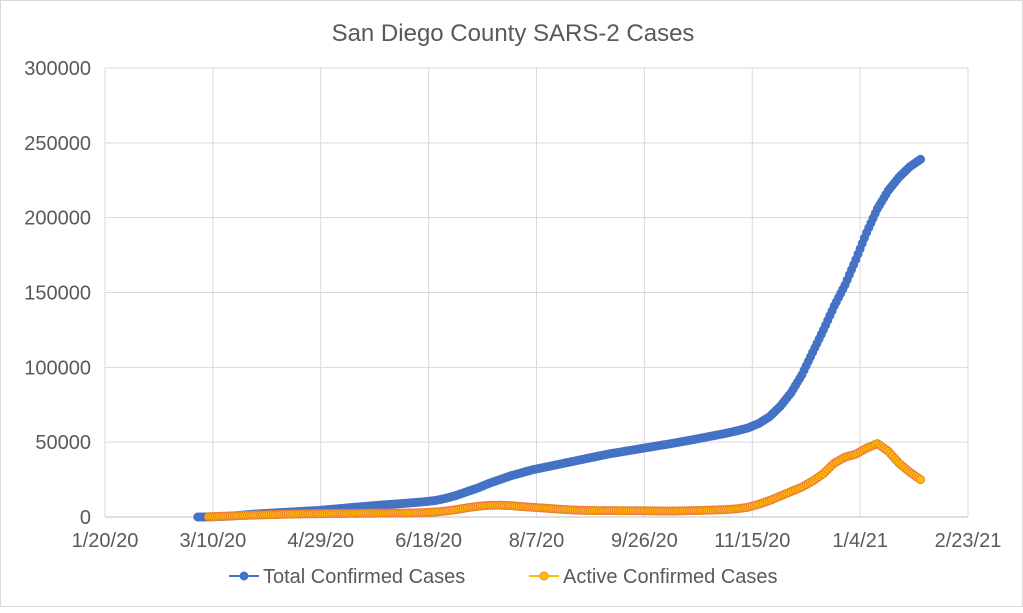 The image size is (1023, 613). I want to click on x-tick-label: 4/29/20, so click(320, 541).